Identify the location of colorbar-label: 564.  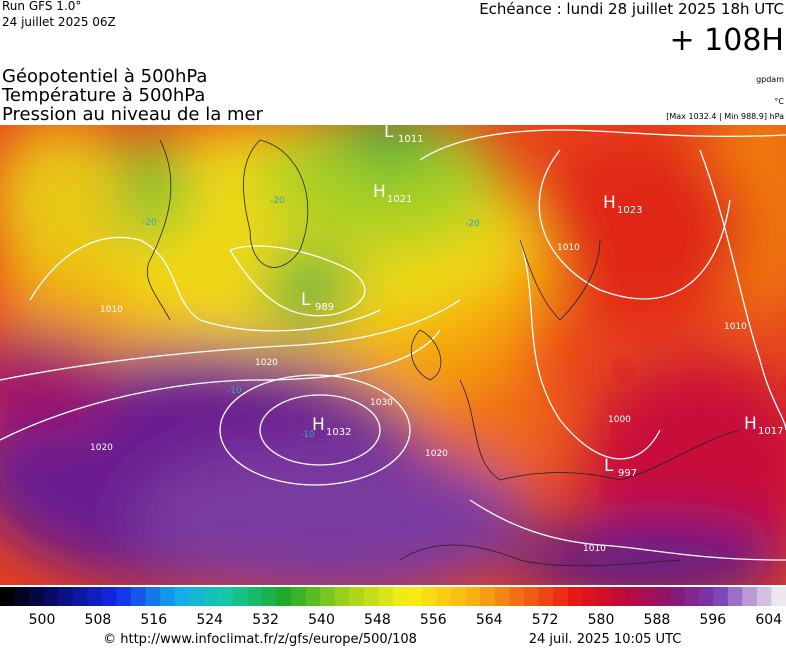
(489, 620).